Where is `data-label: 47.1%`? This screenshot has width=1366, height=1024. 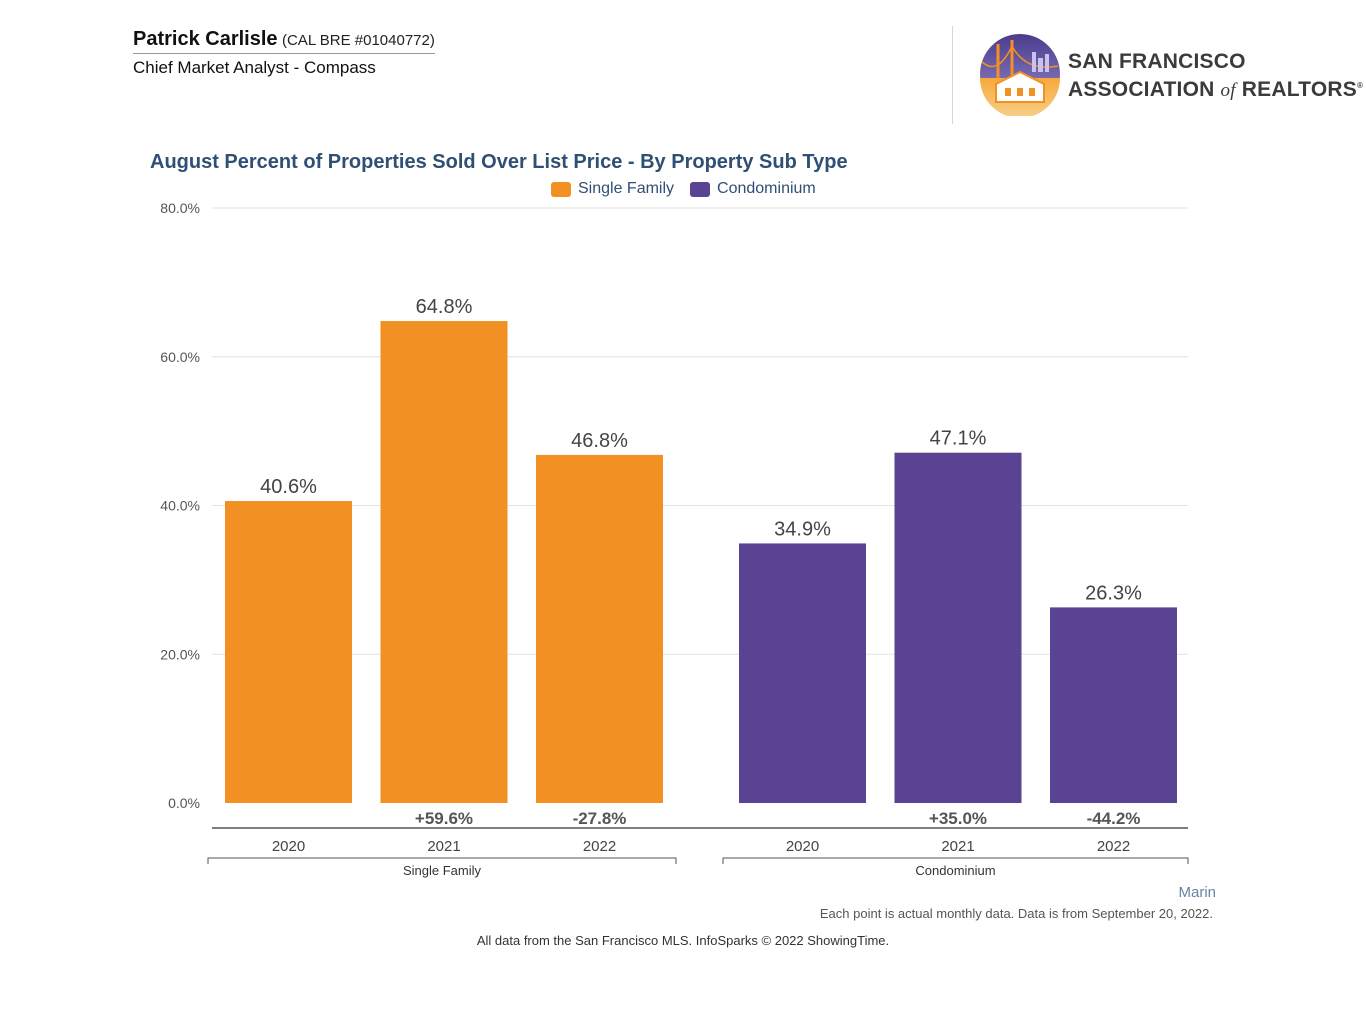 data-label: 47.1% is located at coordinates (958, 439).